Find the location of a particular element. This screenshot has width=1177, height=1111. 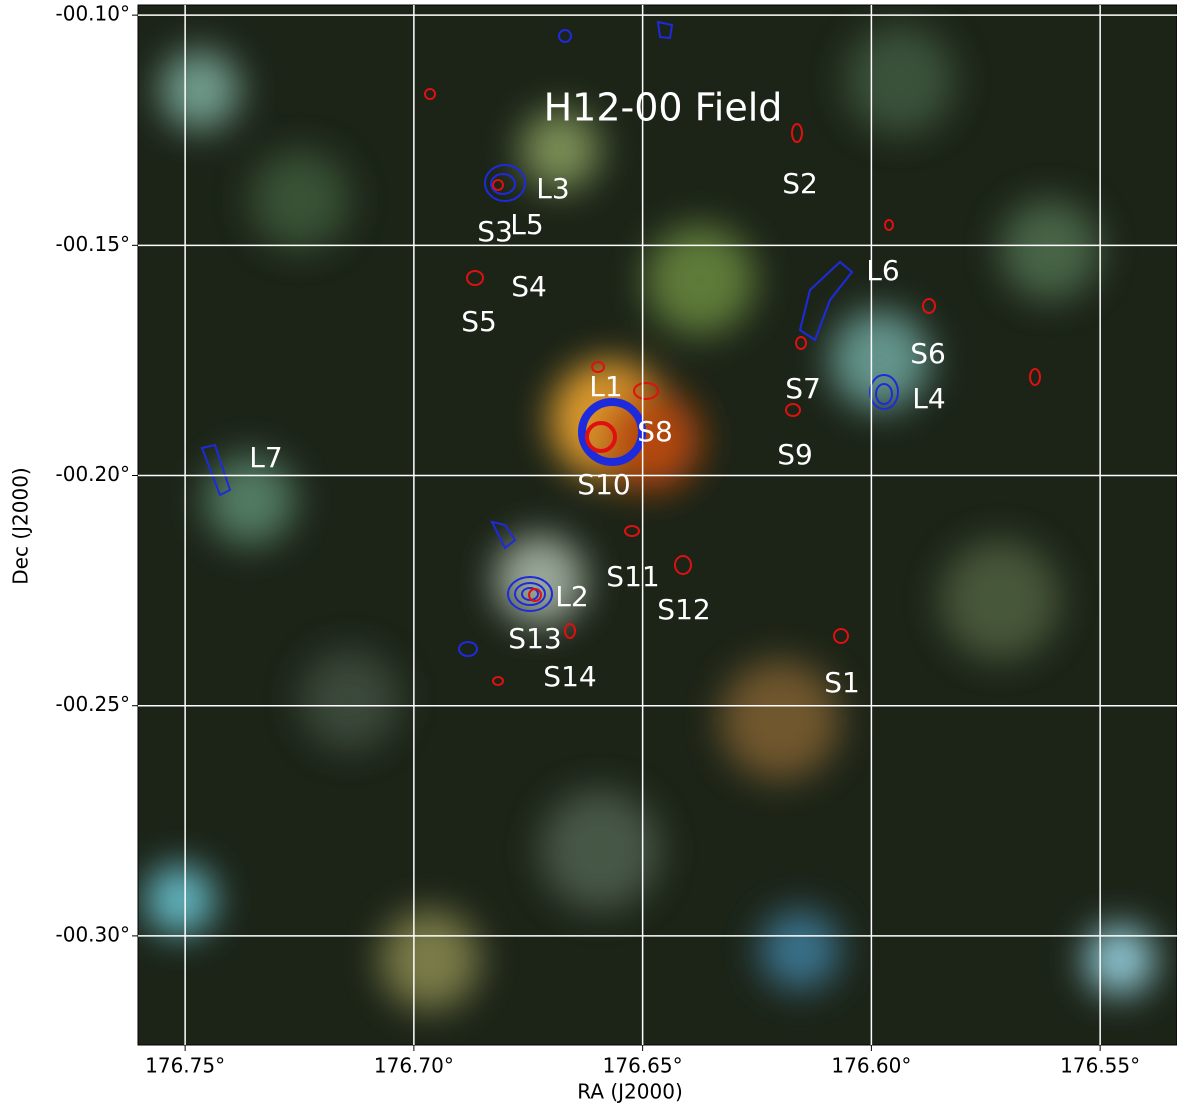

source-label: S12 is located at coordinates (683, 609).